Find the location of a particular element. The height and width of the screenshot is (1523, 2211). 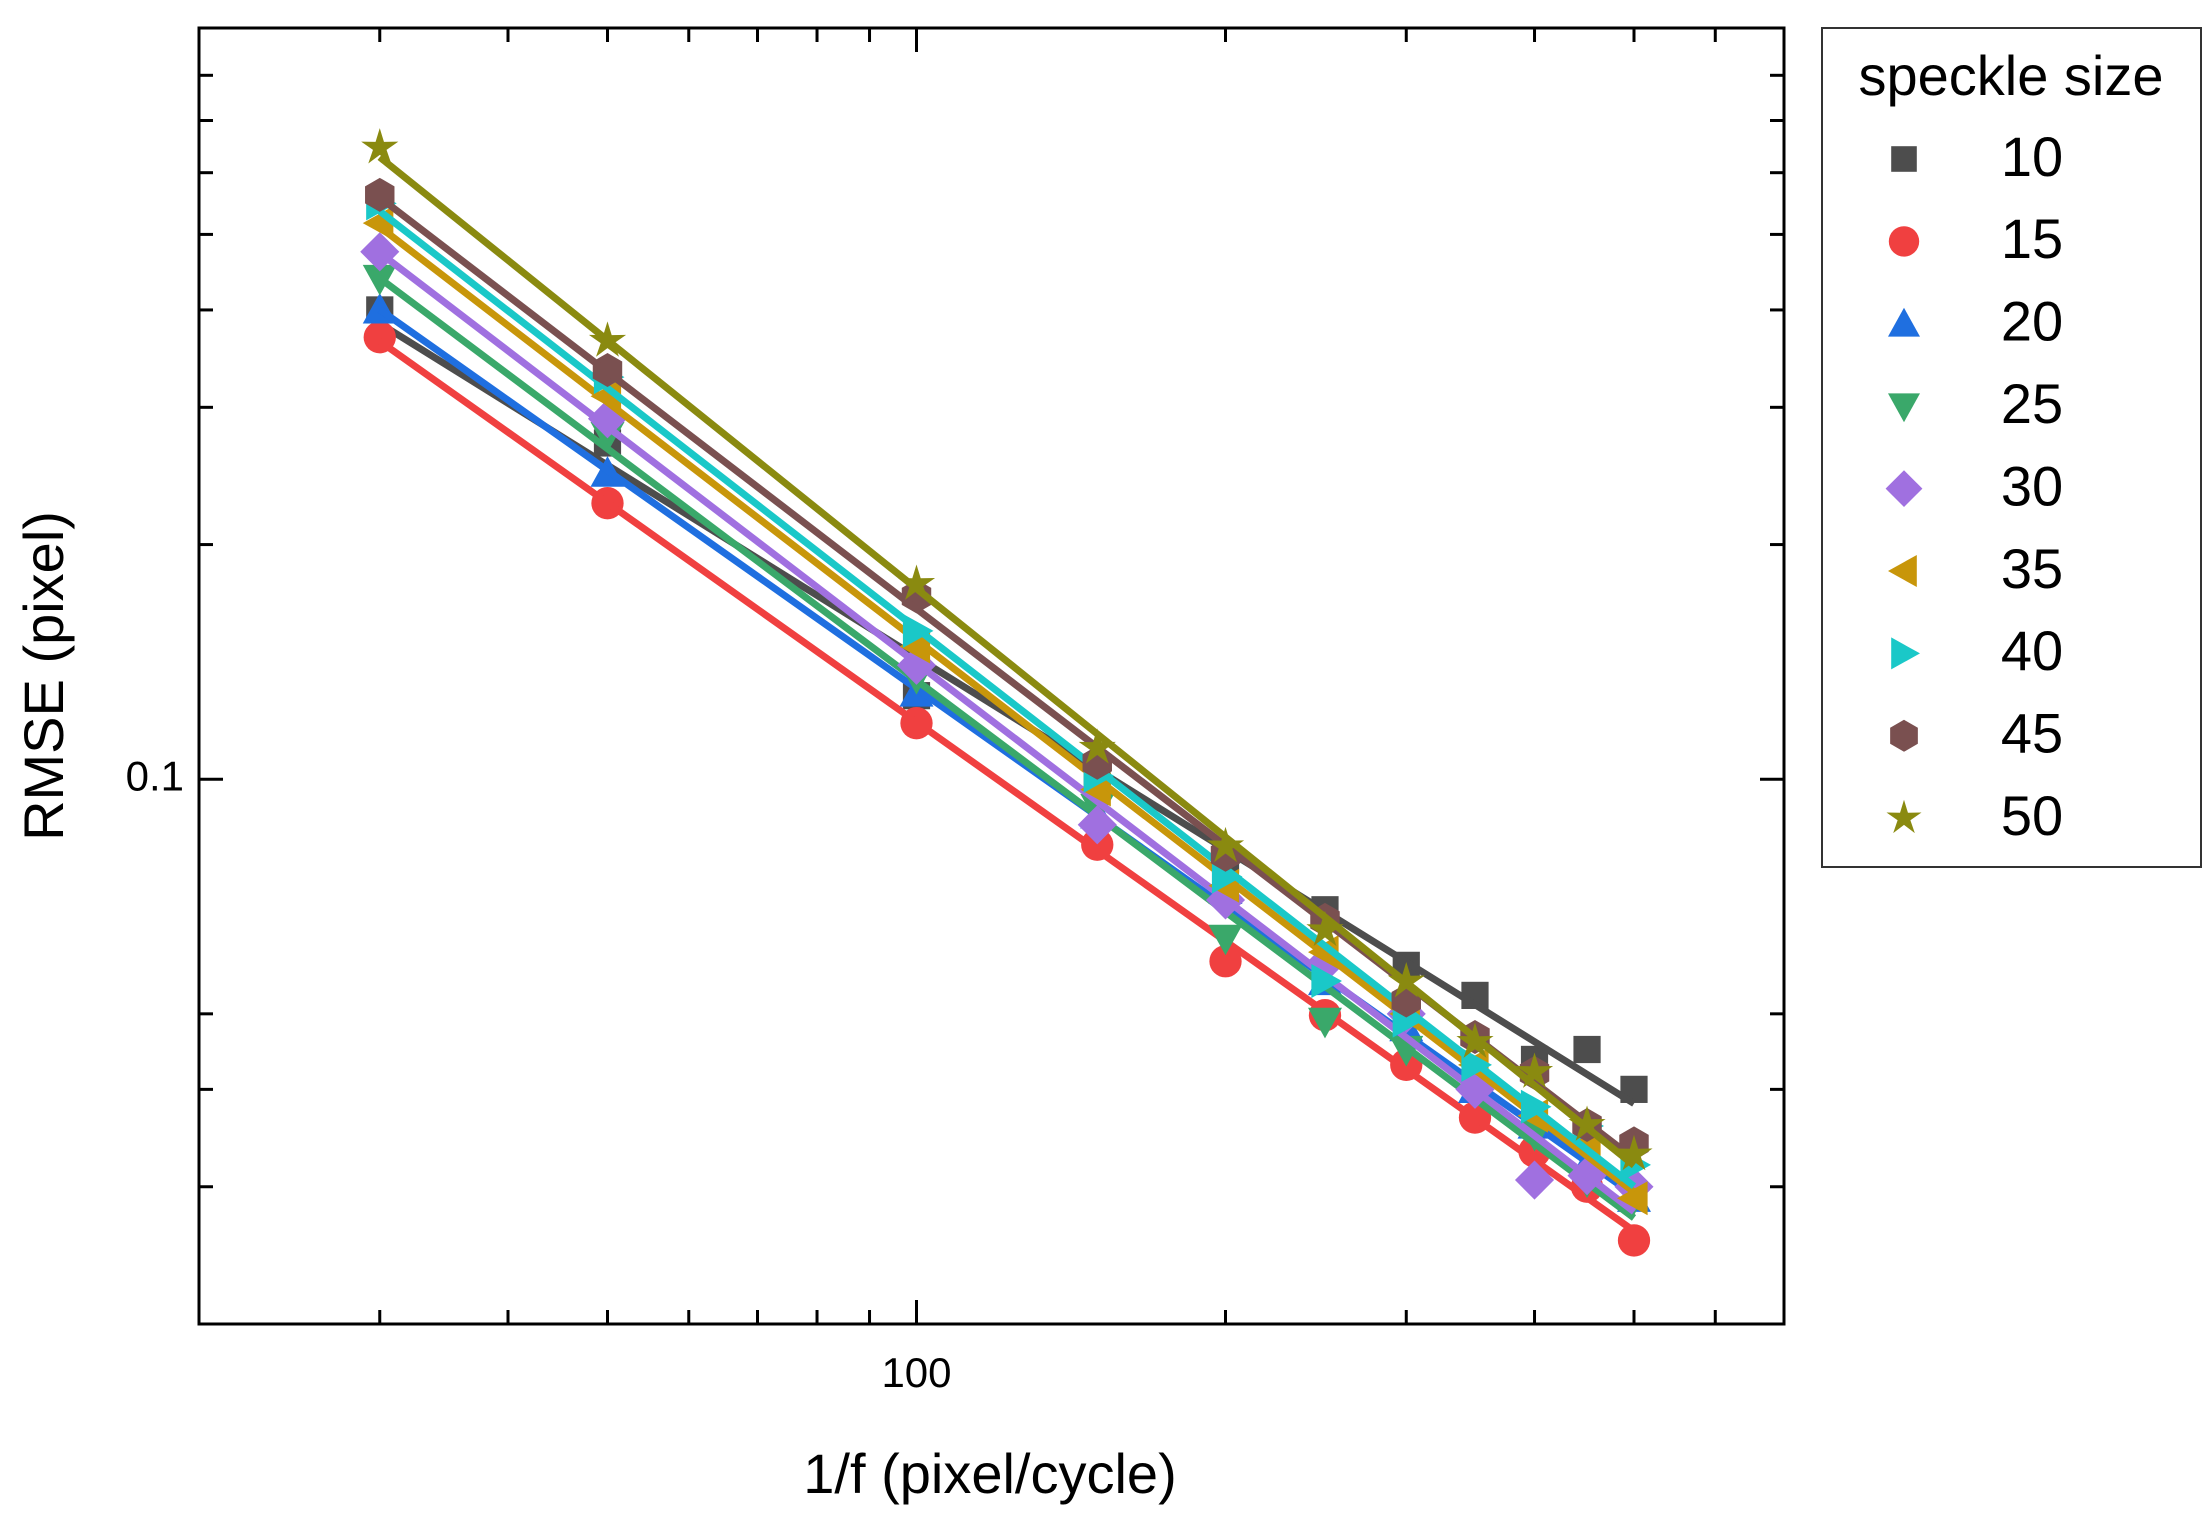

legend-label: 30 is located at coordinates (2032, 485).